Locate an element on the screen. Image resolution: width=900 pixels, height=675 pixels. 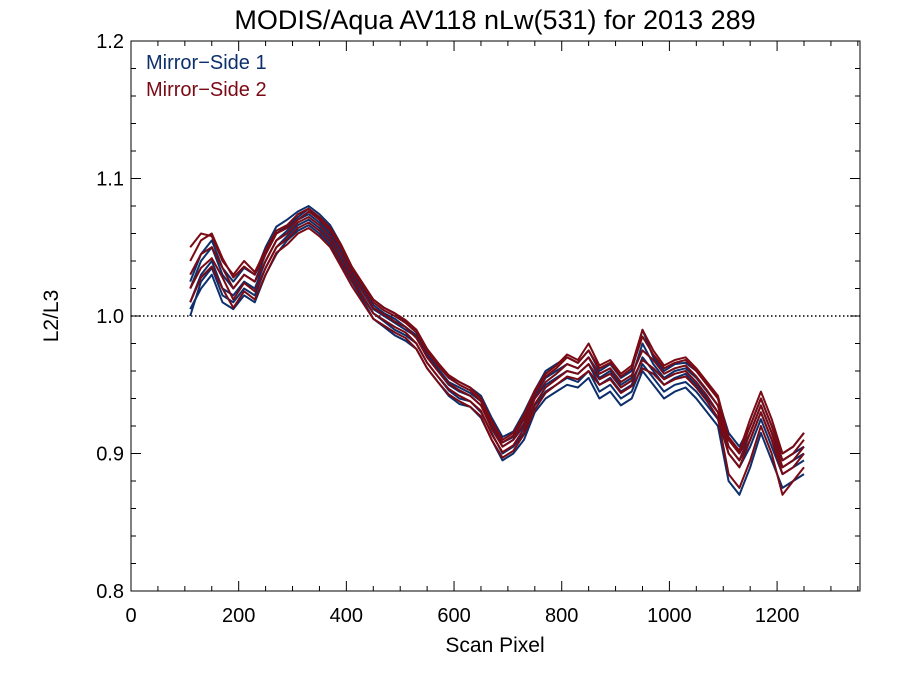
y-axis-label: L2/L3 is located at coordinates (51, 316).